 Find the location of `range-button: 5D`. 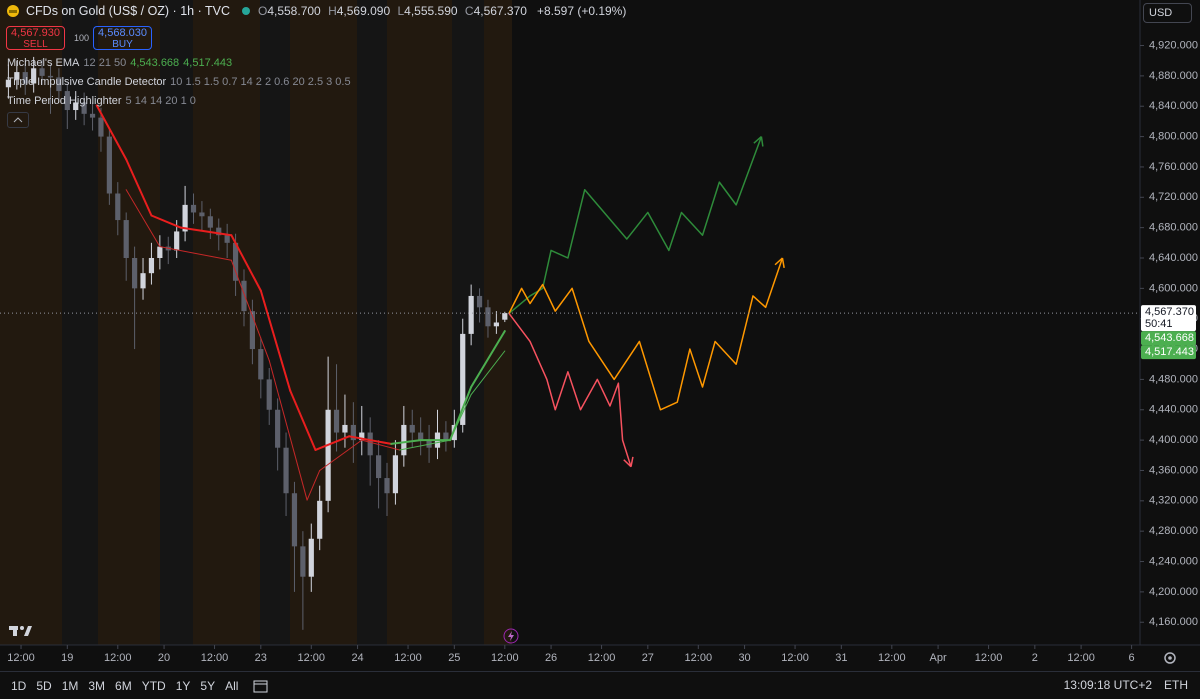

range-button: 5D is located at coordinates (44, 685).